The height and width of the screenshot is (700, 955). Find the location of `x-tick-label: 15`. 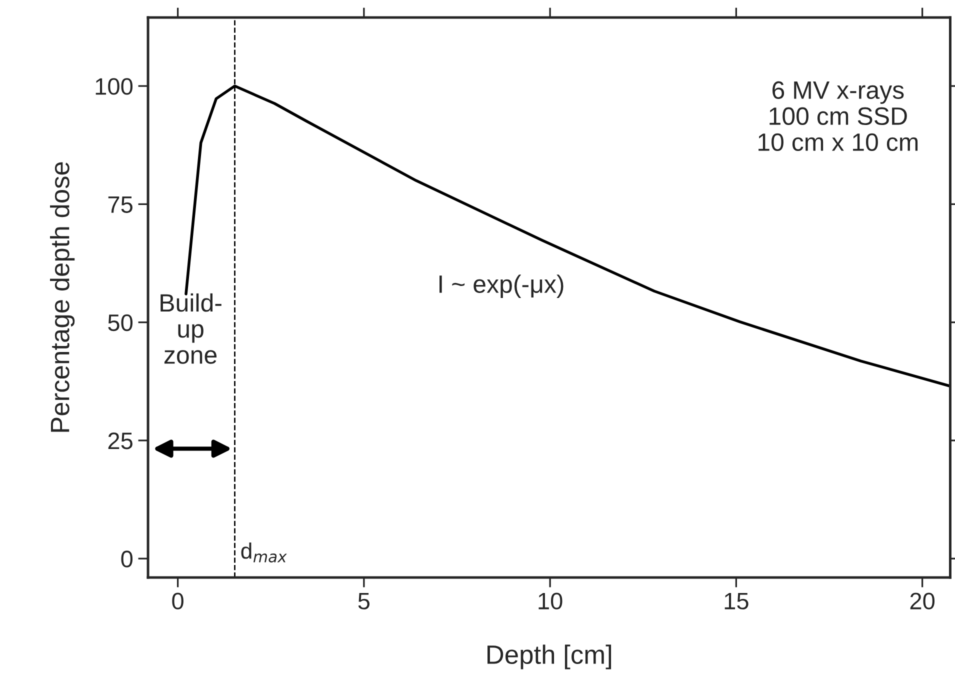

x-tick-label: 15 is located at coordinates (736, 601).